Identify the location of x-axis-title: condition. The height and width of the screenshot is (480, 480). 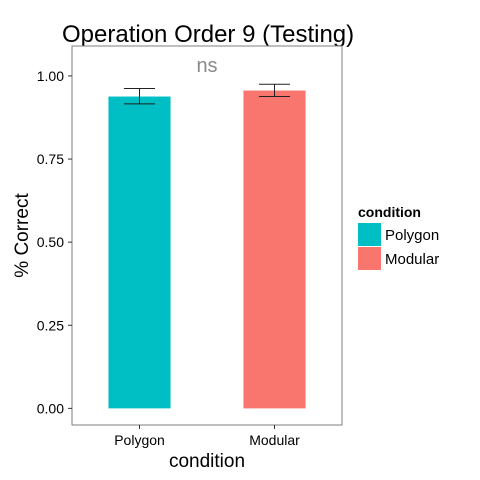
(207, 461).